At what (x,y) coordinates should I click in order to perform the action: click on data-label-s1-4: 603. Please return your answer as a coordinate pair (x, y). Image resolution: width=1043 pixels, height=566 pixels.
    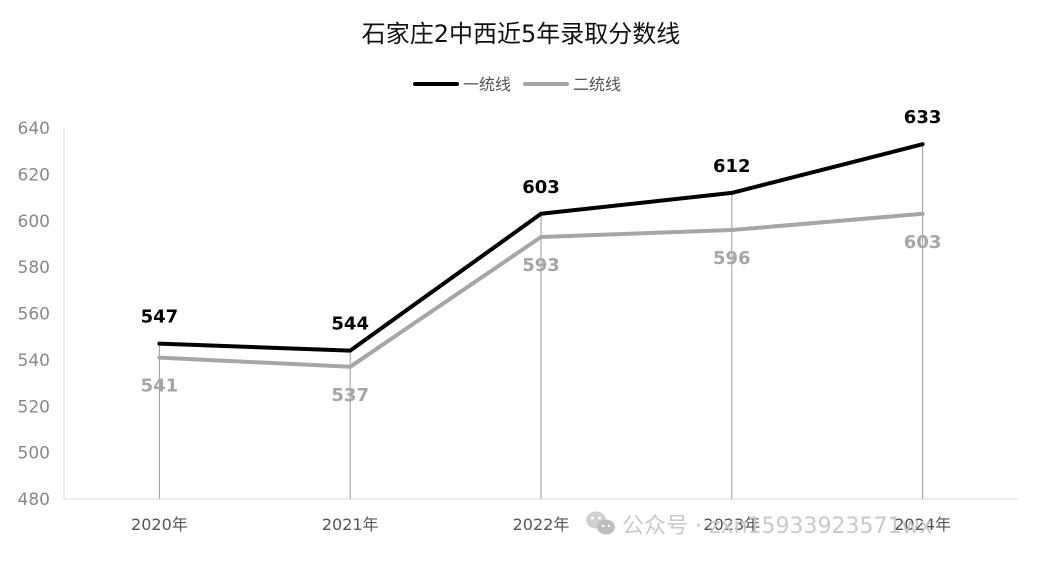
    Looking at the image, I should click on (923, 242).